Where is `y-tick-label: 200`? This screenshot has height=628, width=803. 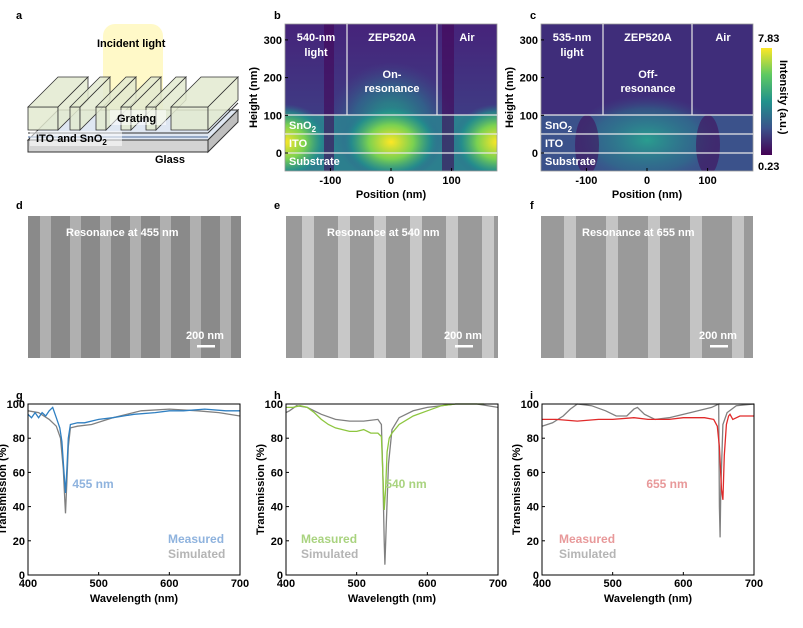 y-tick-label: 200 is located at coordinates (529, 79).